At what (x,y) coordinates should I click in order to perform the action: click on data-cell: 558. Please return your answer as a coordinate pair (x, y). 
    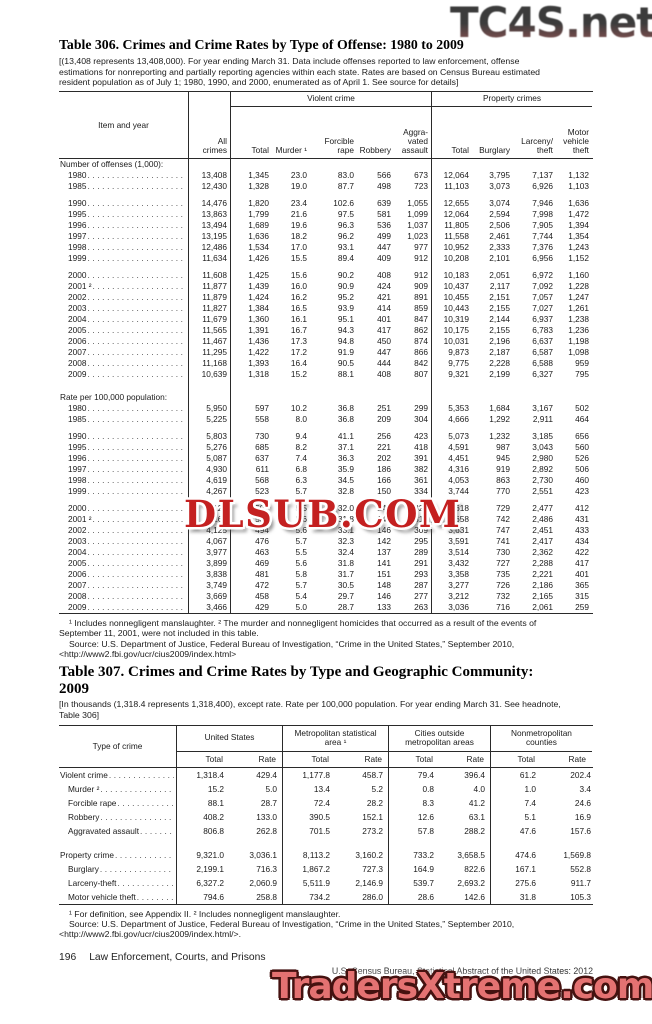
    Looking at the image, I should click on (251, 419).